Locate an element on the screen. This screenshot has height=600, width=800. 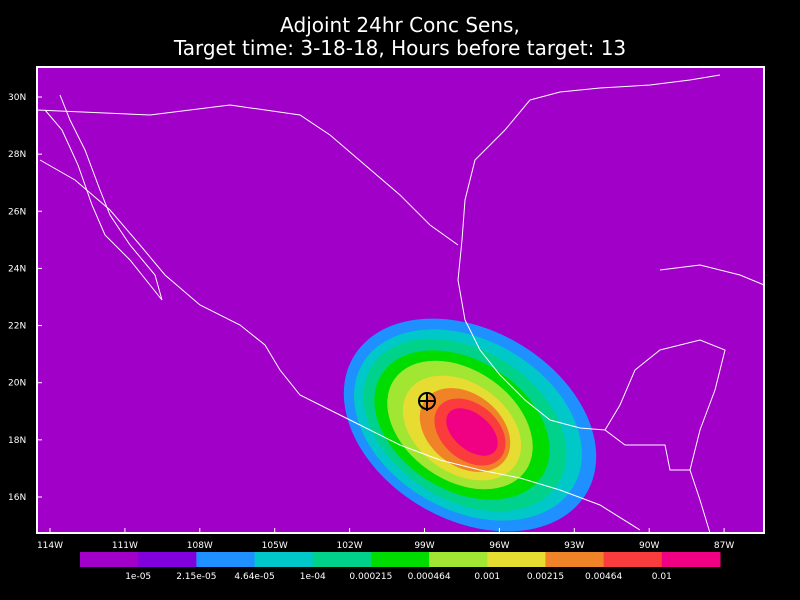
lon-label: 90W is located at coordinates (649, 546).